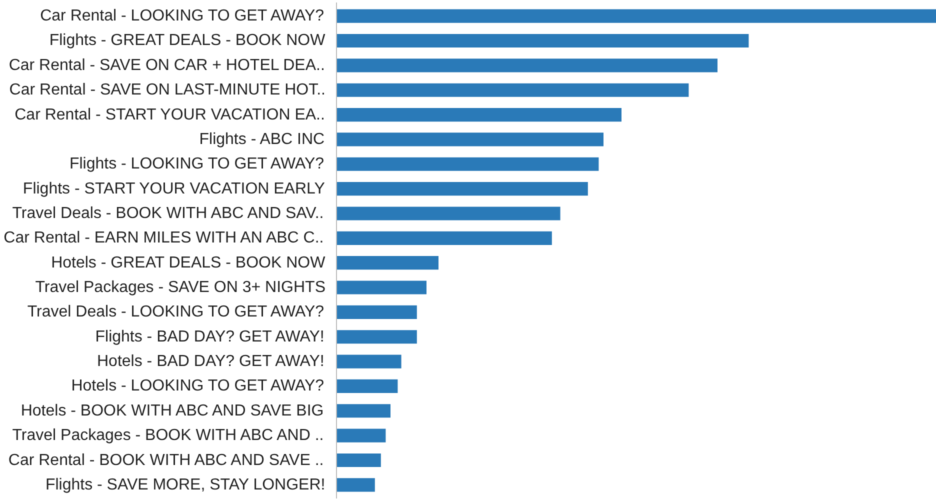  What do you see at coordinates (166, 460) in the screenshot?
I see `y-tick-label: Car Rental - BOOK WITH ABC AND SAVE ..` at bounding box center [166, 460].